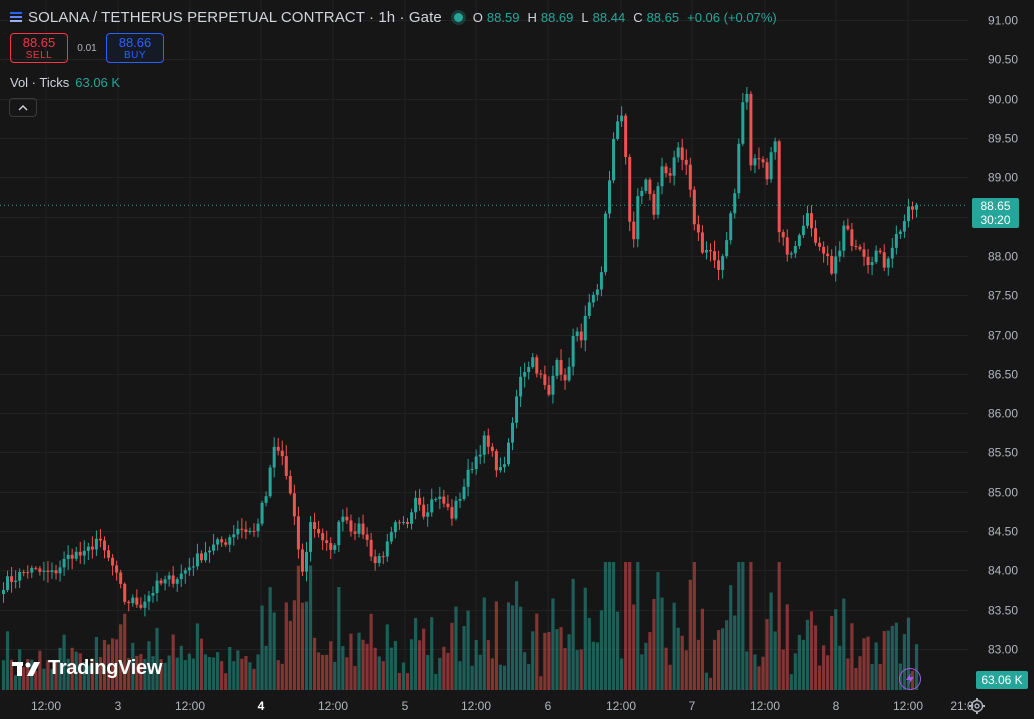  Describe the element at coordinates (16, 17) in the screenshot. I see `symbol-menu-icon` at that location.